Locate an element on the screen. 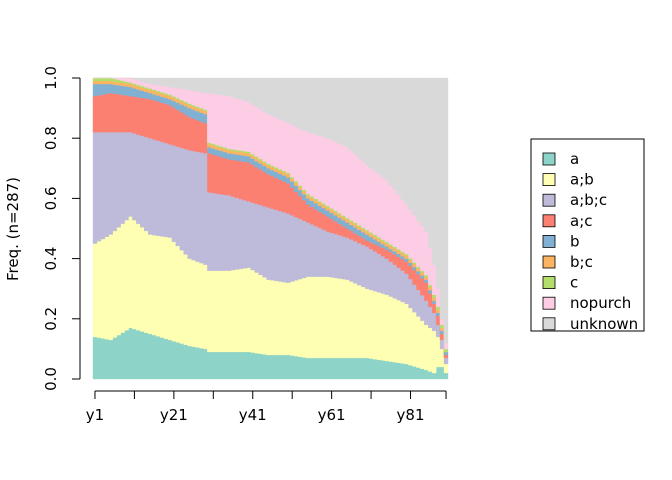  legend-label: a is located at coordinates (574, 159).